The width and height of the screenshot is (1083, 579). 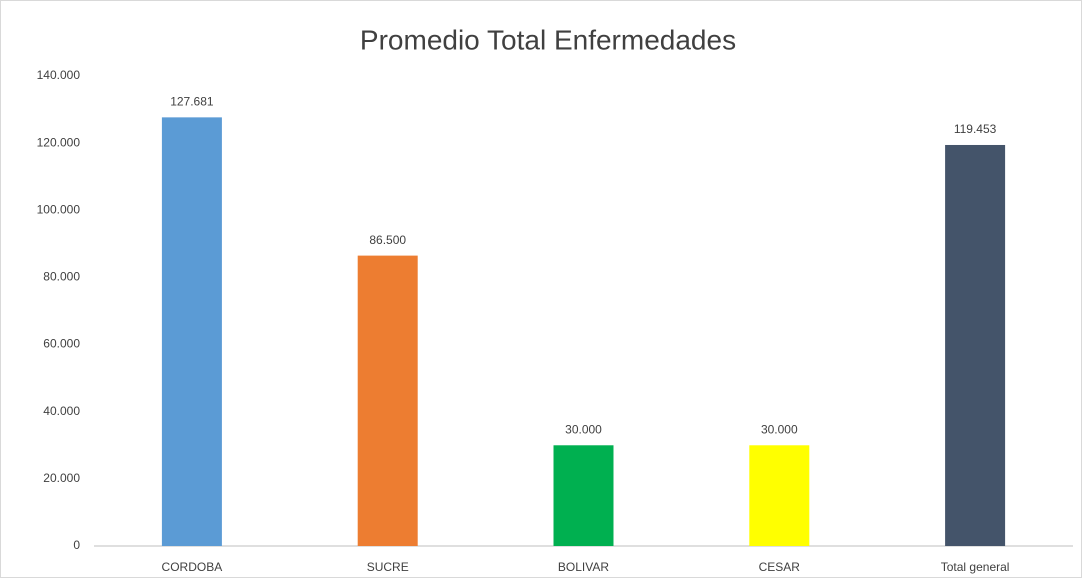 I want to click on chart-title: Promedio Total Enfermedades, so click(x=548, y=39).